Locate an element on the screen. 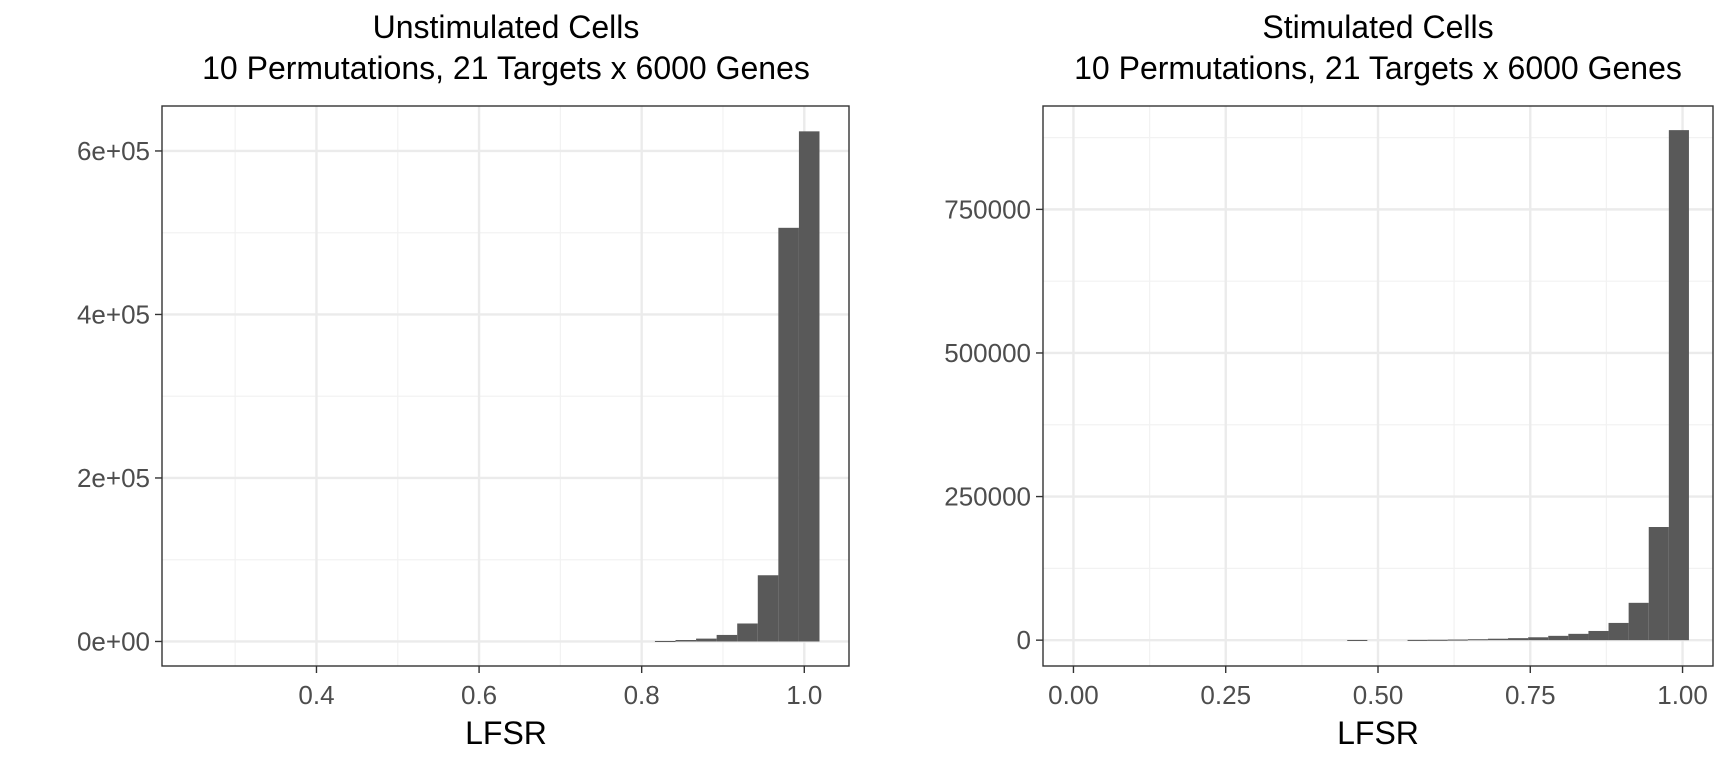 The width and height of the screenshot is (1728, 768). y-axis: 0 250000 500000 750000 is located at coordinates (993, 424).